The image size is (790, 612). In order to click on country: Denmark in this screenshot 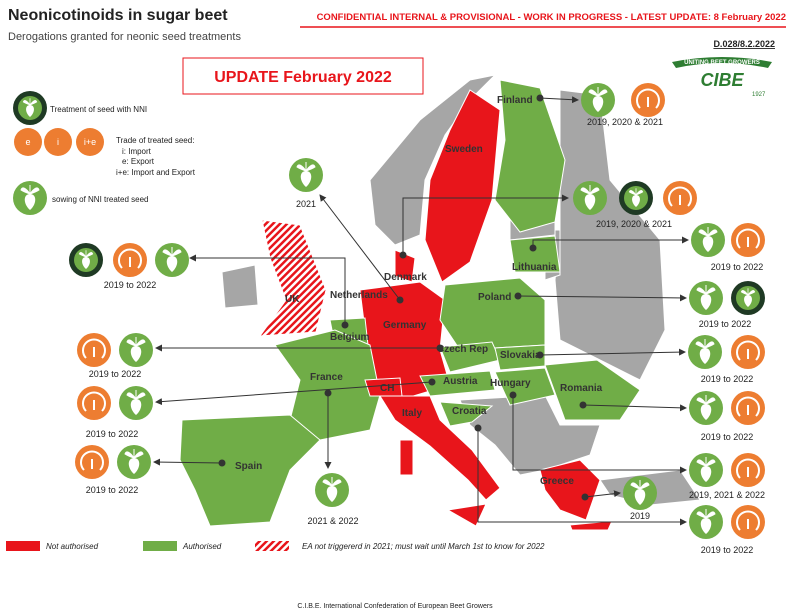, I will do `click(405, 277)`.